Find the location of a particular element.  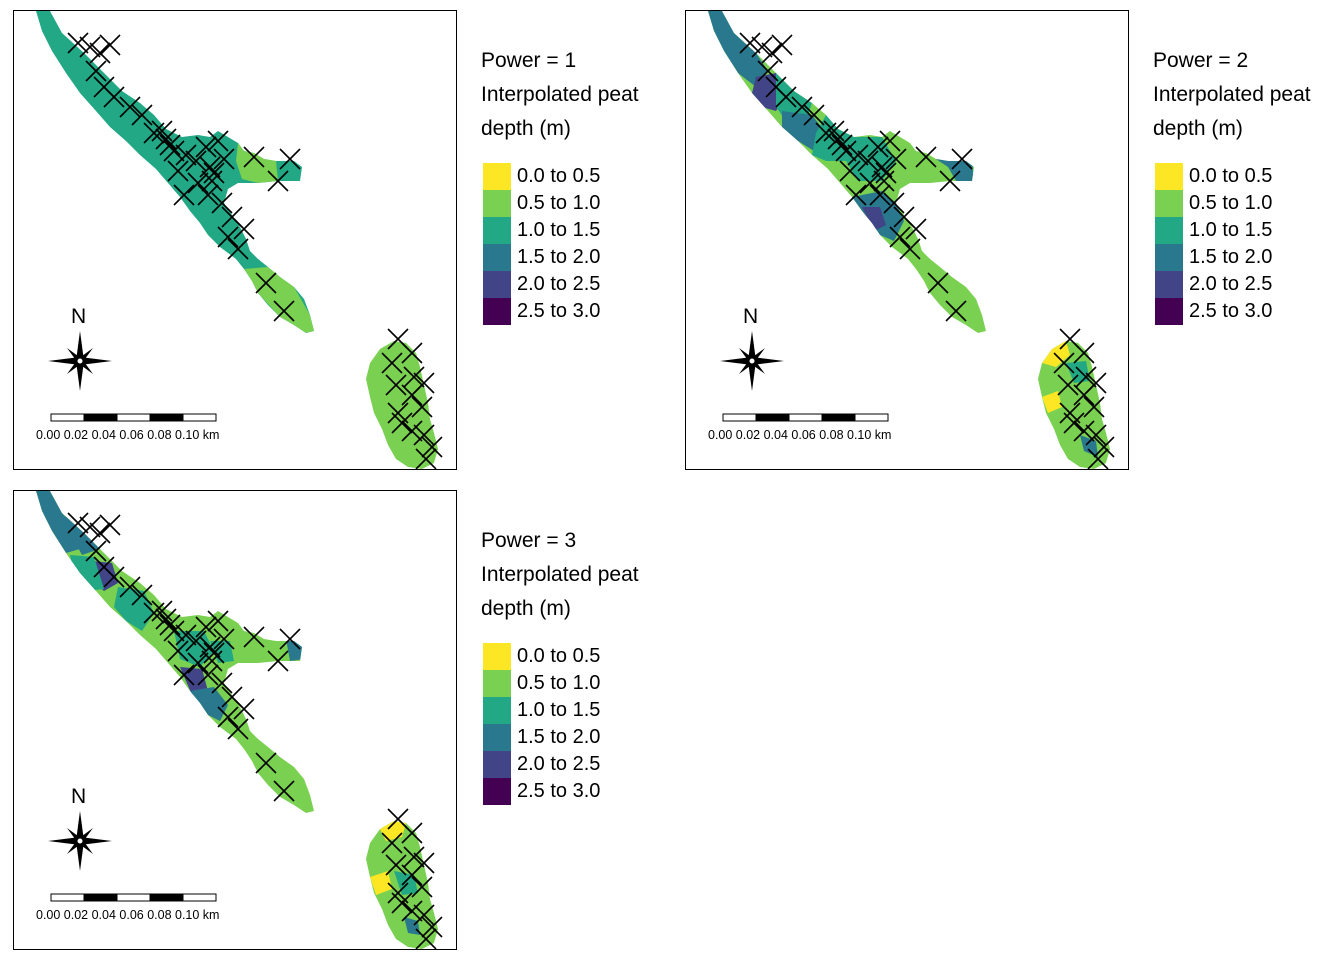

north-arrow-label: N is located at coordinates (79, 796).